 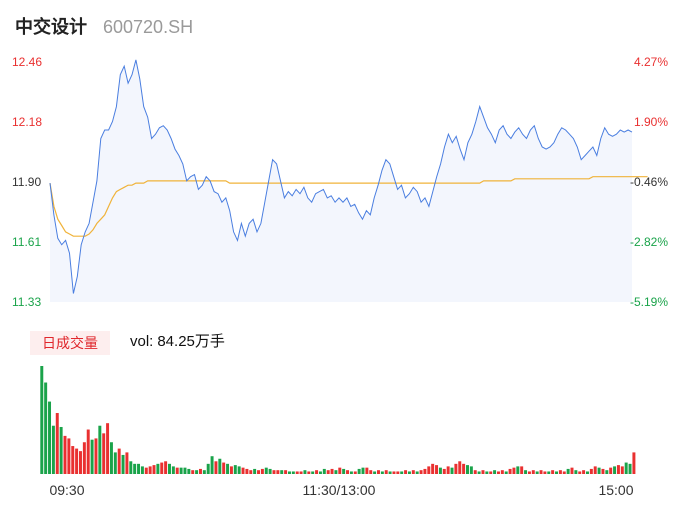 What do you see at coordinates (70, 343) in the screenshot?
I see `volume-tab: 日成交量` at bounding box center [70, 343].